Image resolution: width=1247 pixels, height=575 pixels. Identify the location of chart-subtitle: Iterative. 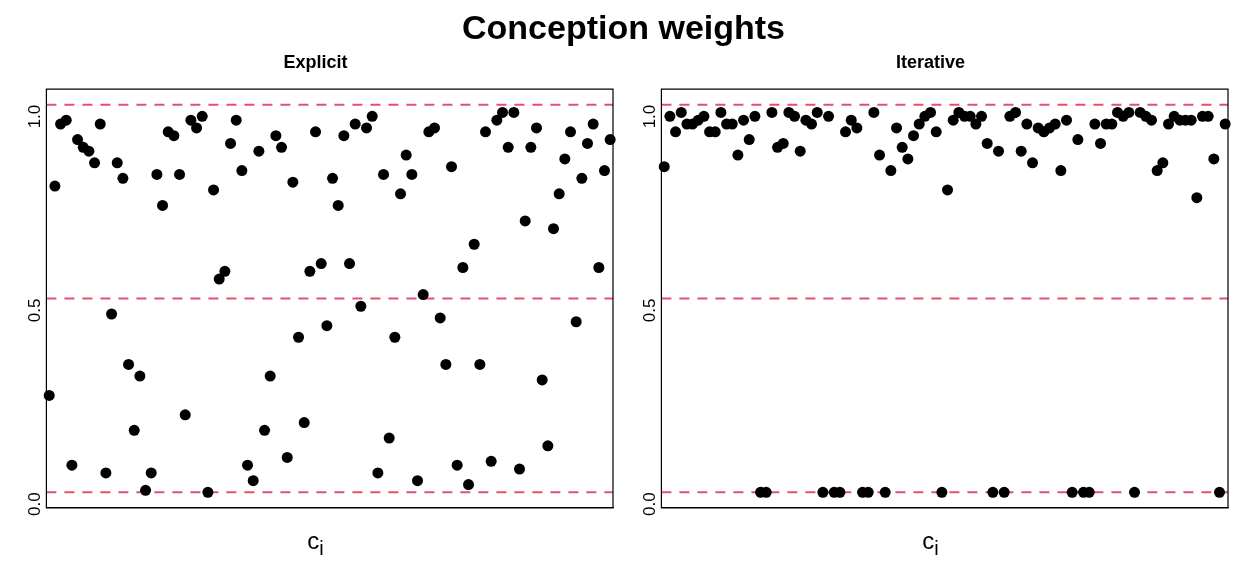
(930, 63).